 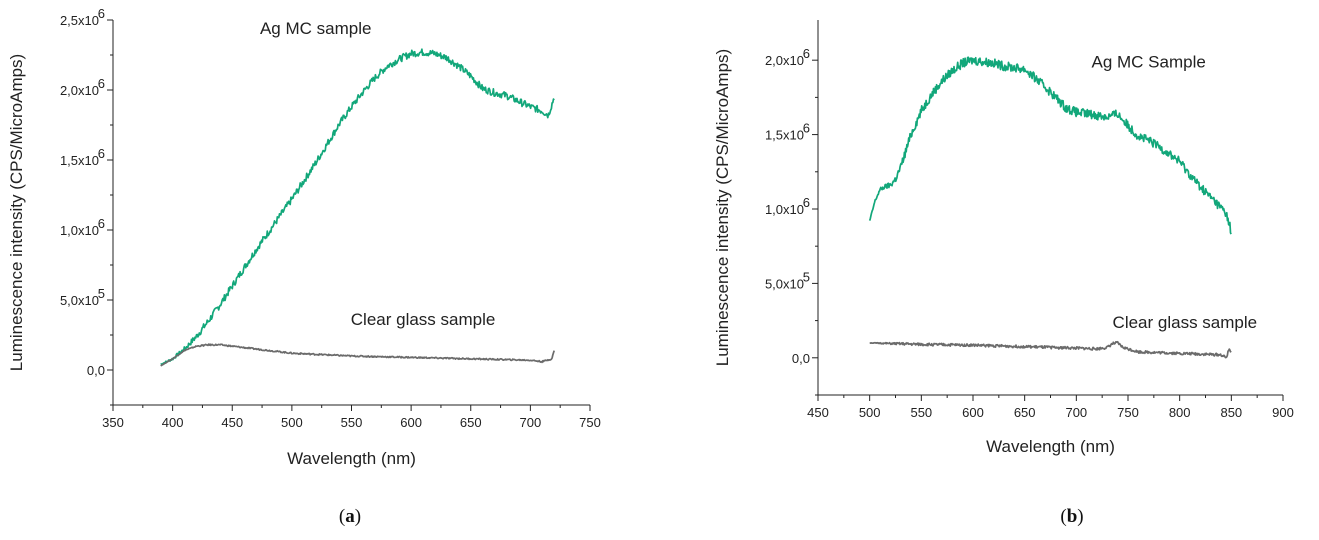 I want to click on y-tick-label: 2,5x10, so click(x=79, y=20).